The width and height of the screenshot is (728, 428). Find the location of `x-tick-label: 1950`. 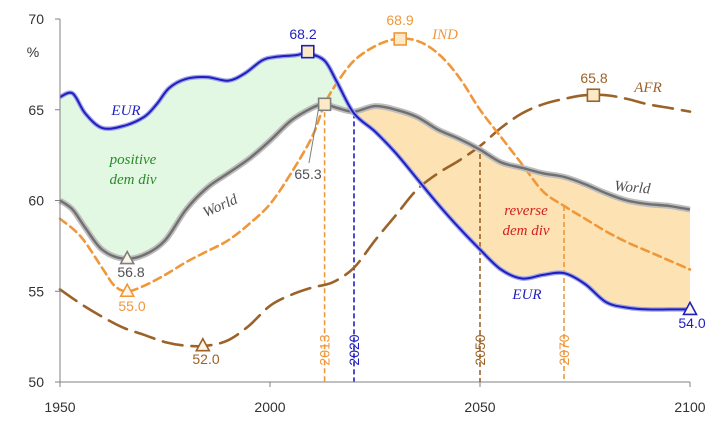

x-tick-label: 1950 is located at coordinates (59, 407).